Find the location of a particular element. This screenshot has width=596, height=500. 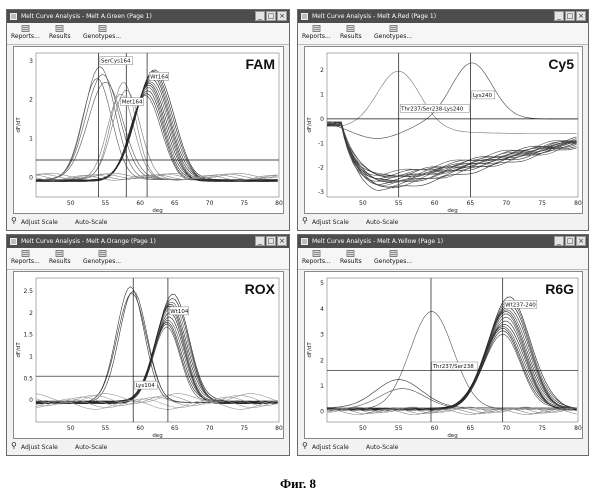

figure-caption: Фиг. 8 is located at coordinates (298, 484).